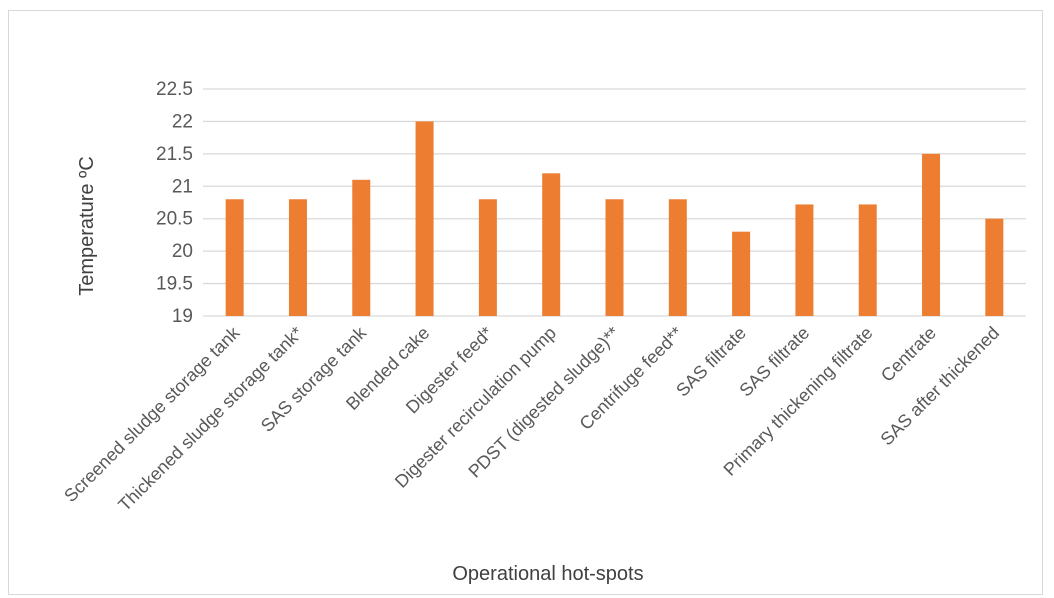 This screenshot has height=598, width=1054. What do you see at coordinates (314, 379) in the screenshot?
I see `x-tick-label: SAS storage tank` at bounding box center [314, 379].